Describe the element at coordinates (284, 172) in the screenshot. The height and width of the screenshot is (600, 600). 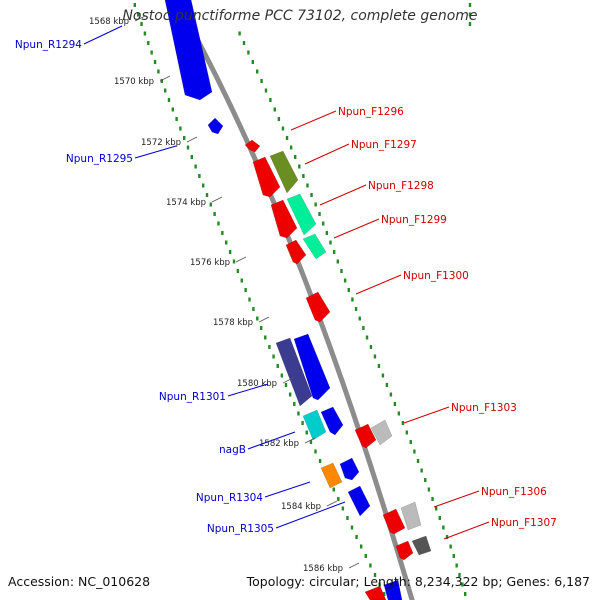
I see `gene-olive` at that location.